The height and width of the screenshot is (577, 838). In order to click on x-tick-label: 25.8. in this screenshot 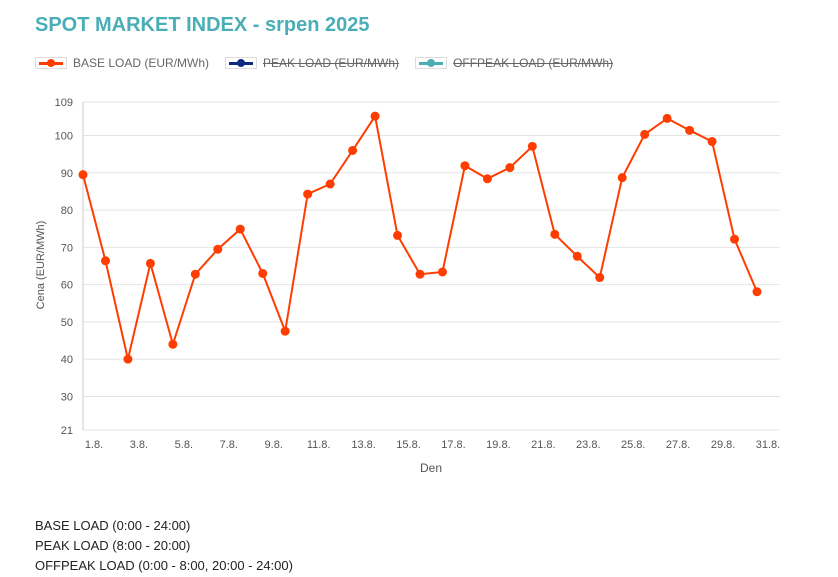, I will do `click(633, 445)`.